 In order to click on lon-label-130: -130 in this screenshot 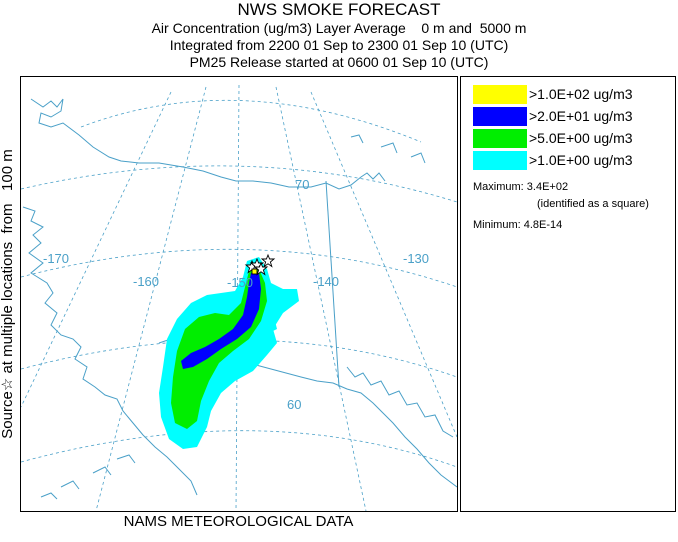, I will do `click(416, 258)`.